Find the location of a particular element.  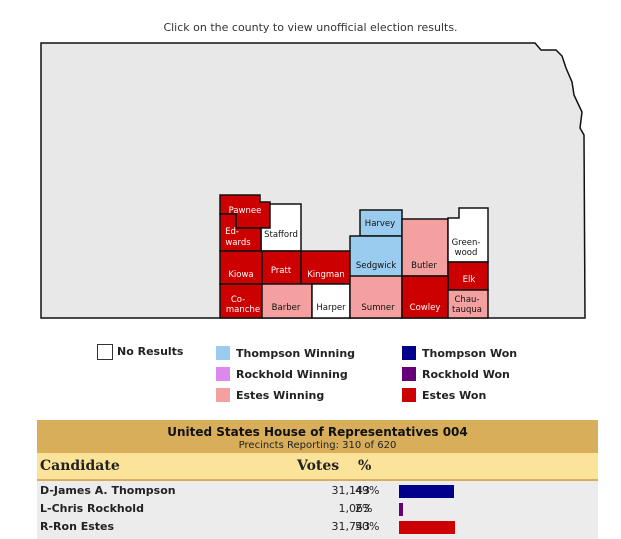

county-label: Cowley is located at coordinates (425, 308).